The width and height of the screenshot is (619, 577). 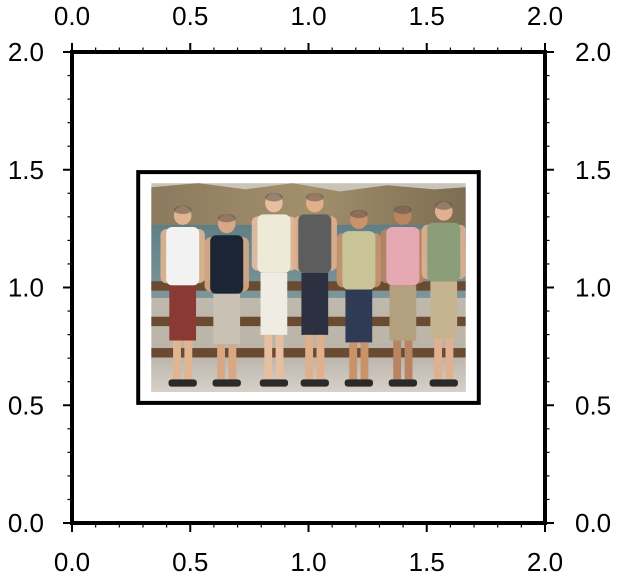 I want to click on y-tick-label-right: 0.0, so click(x=593, y=523).